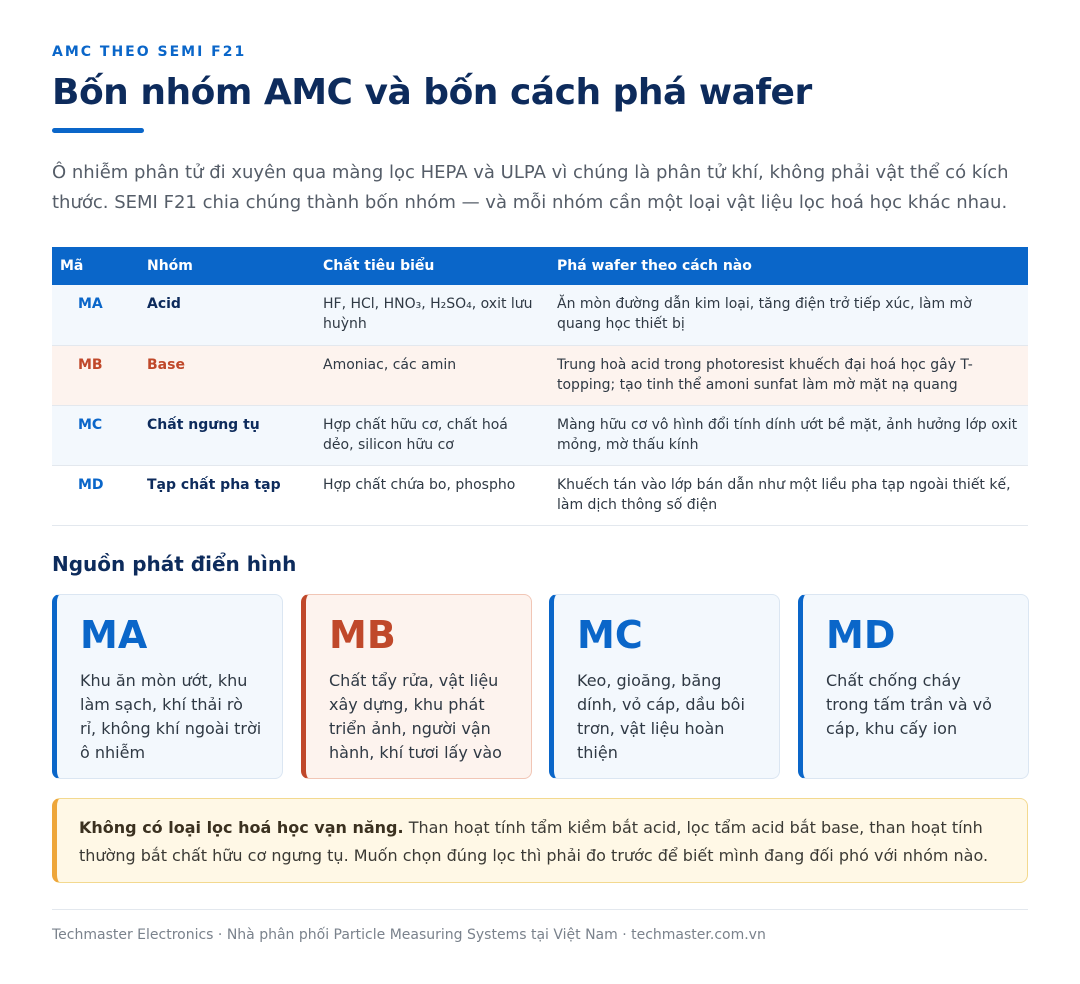 The width and height of the screenshot is (1080, 984). What do you see at coordinates (227, 266) in the screenshot?
I see `column-header: Nhóm` at bounding box center [227, 266].